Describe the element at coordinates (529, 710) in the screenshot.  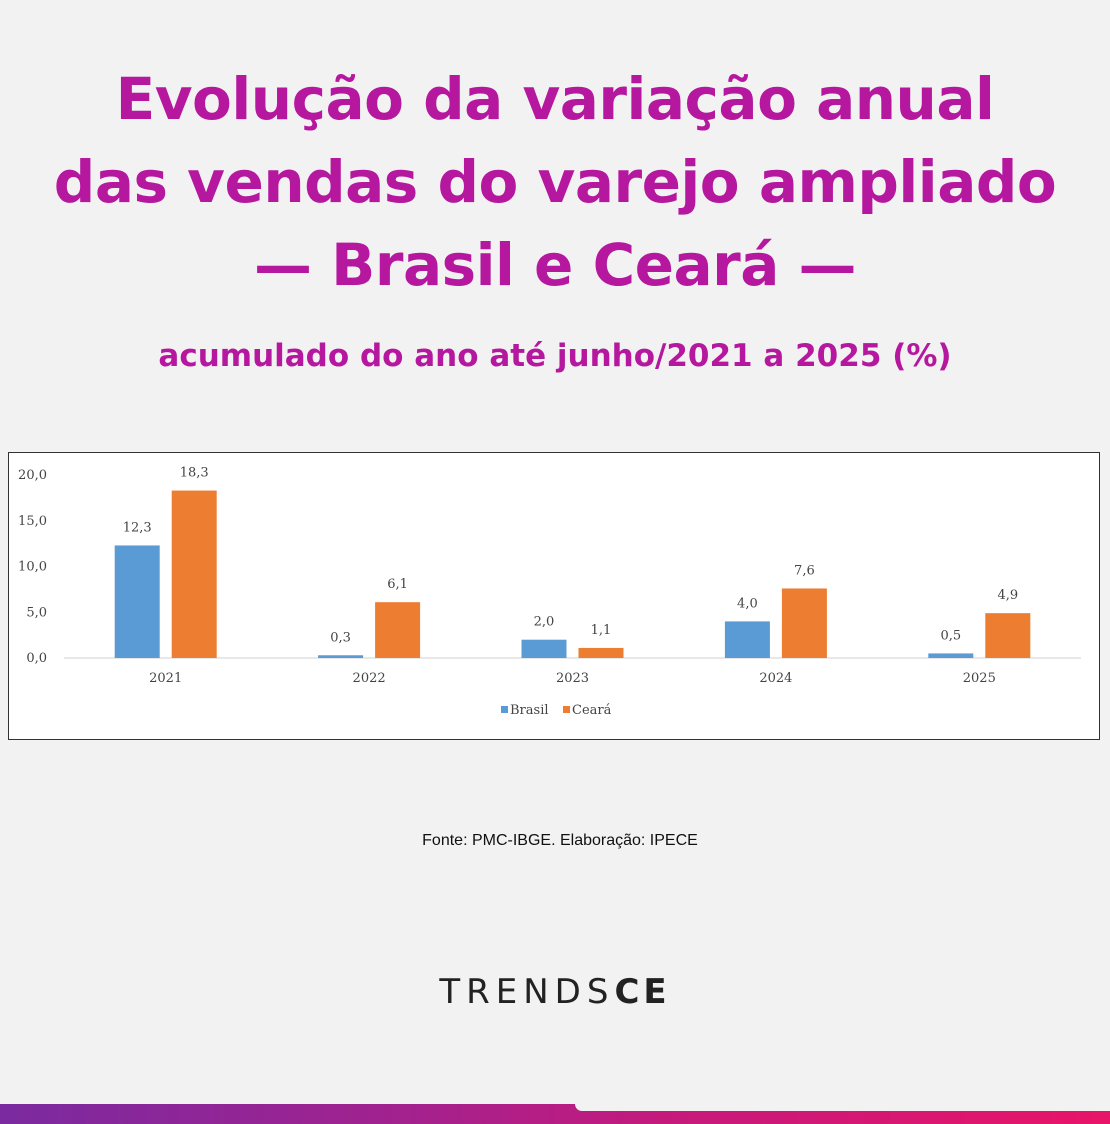
I see `legend-label: Brasil` at that location.